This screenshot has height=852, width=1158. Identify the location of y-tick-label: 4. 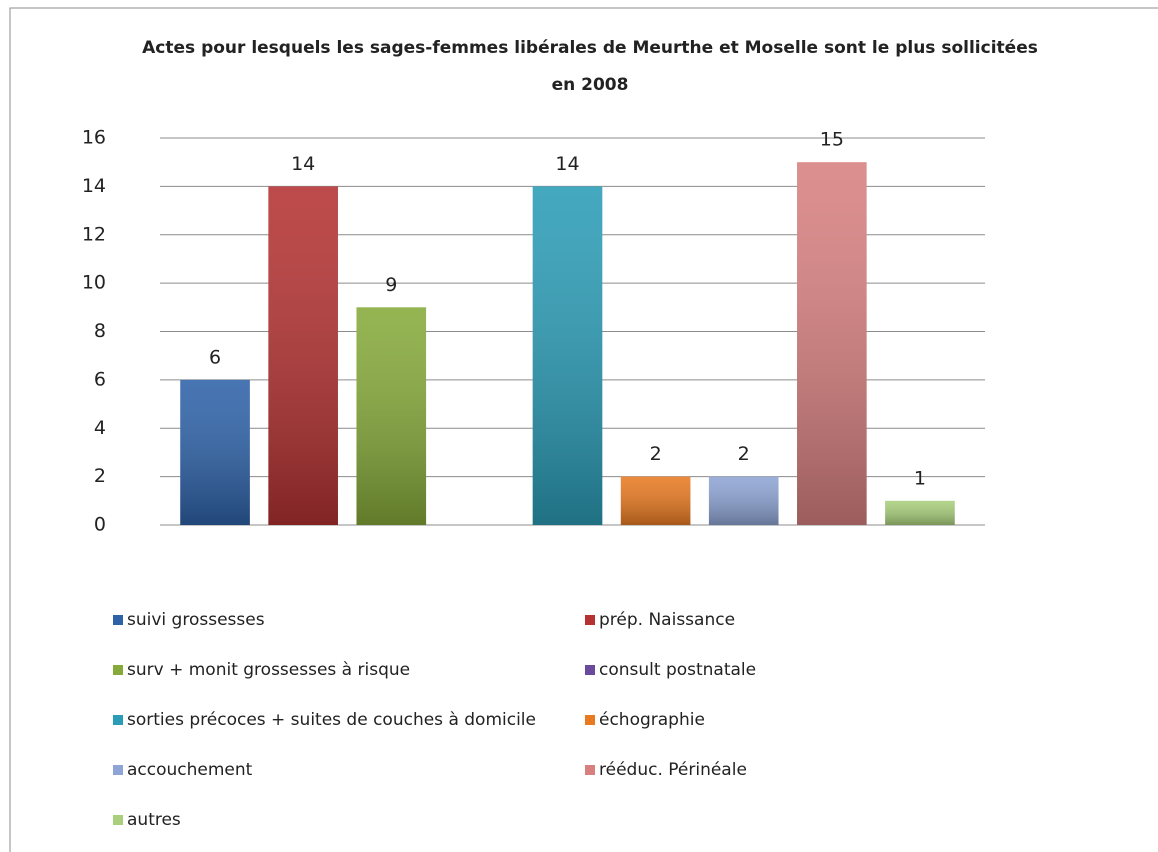
(100, 428).